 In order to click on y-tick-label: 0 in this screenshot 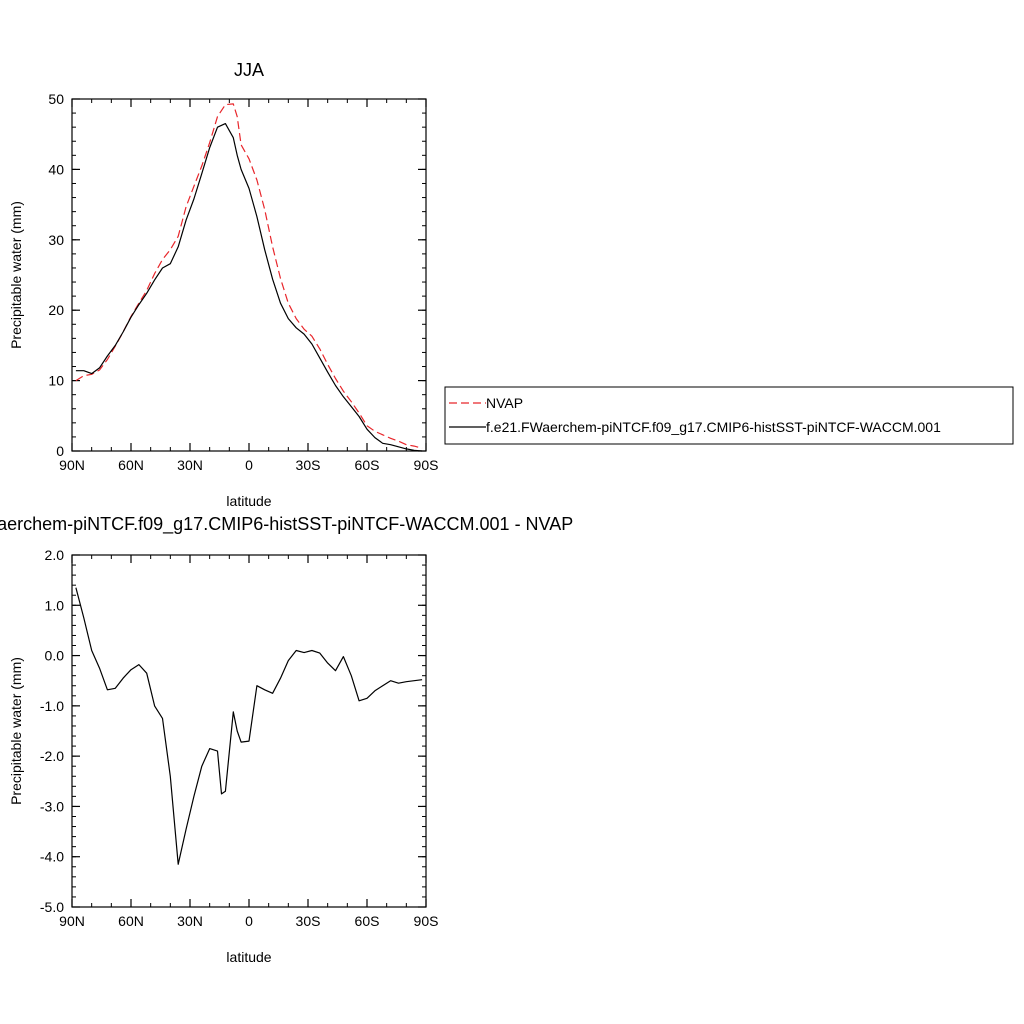, I will do `click(60, 451)`.